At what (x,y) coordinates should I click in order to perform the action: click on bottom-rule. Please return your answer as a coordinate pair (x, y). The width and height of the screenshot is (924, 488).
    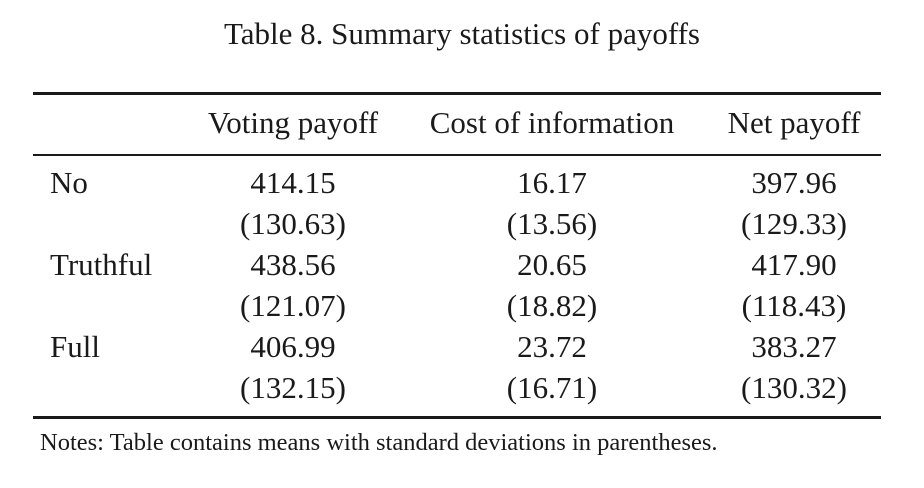
    Looking at the image, I should click on (457, 417).